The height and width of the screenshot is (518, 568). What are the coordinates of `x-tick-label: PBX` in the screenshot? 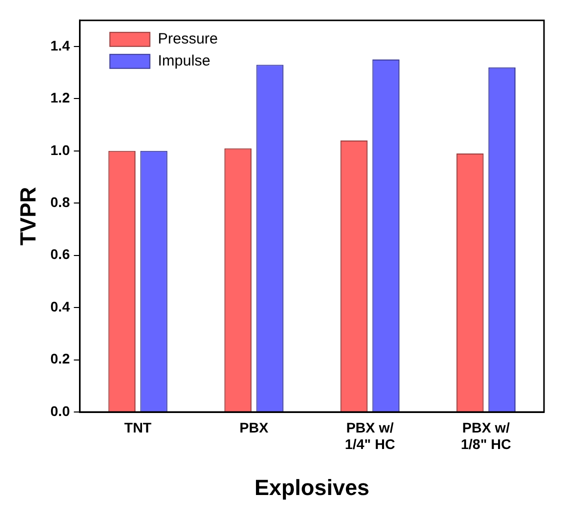 It's located at (254, 427).